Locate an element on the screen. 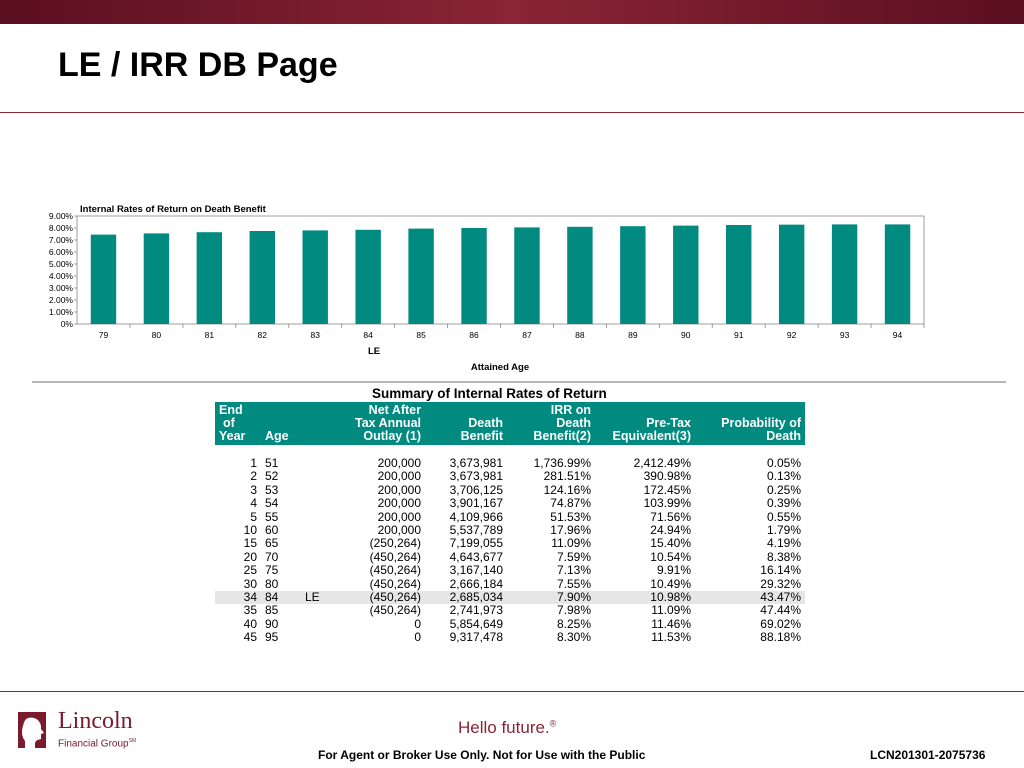  lincoln-profile-icon is located at coordinates (32, 730).